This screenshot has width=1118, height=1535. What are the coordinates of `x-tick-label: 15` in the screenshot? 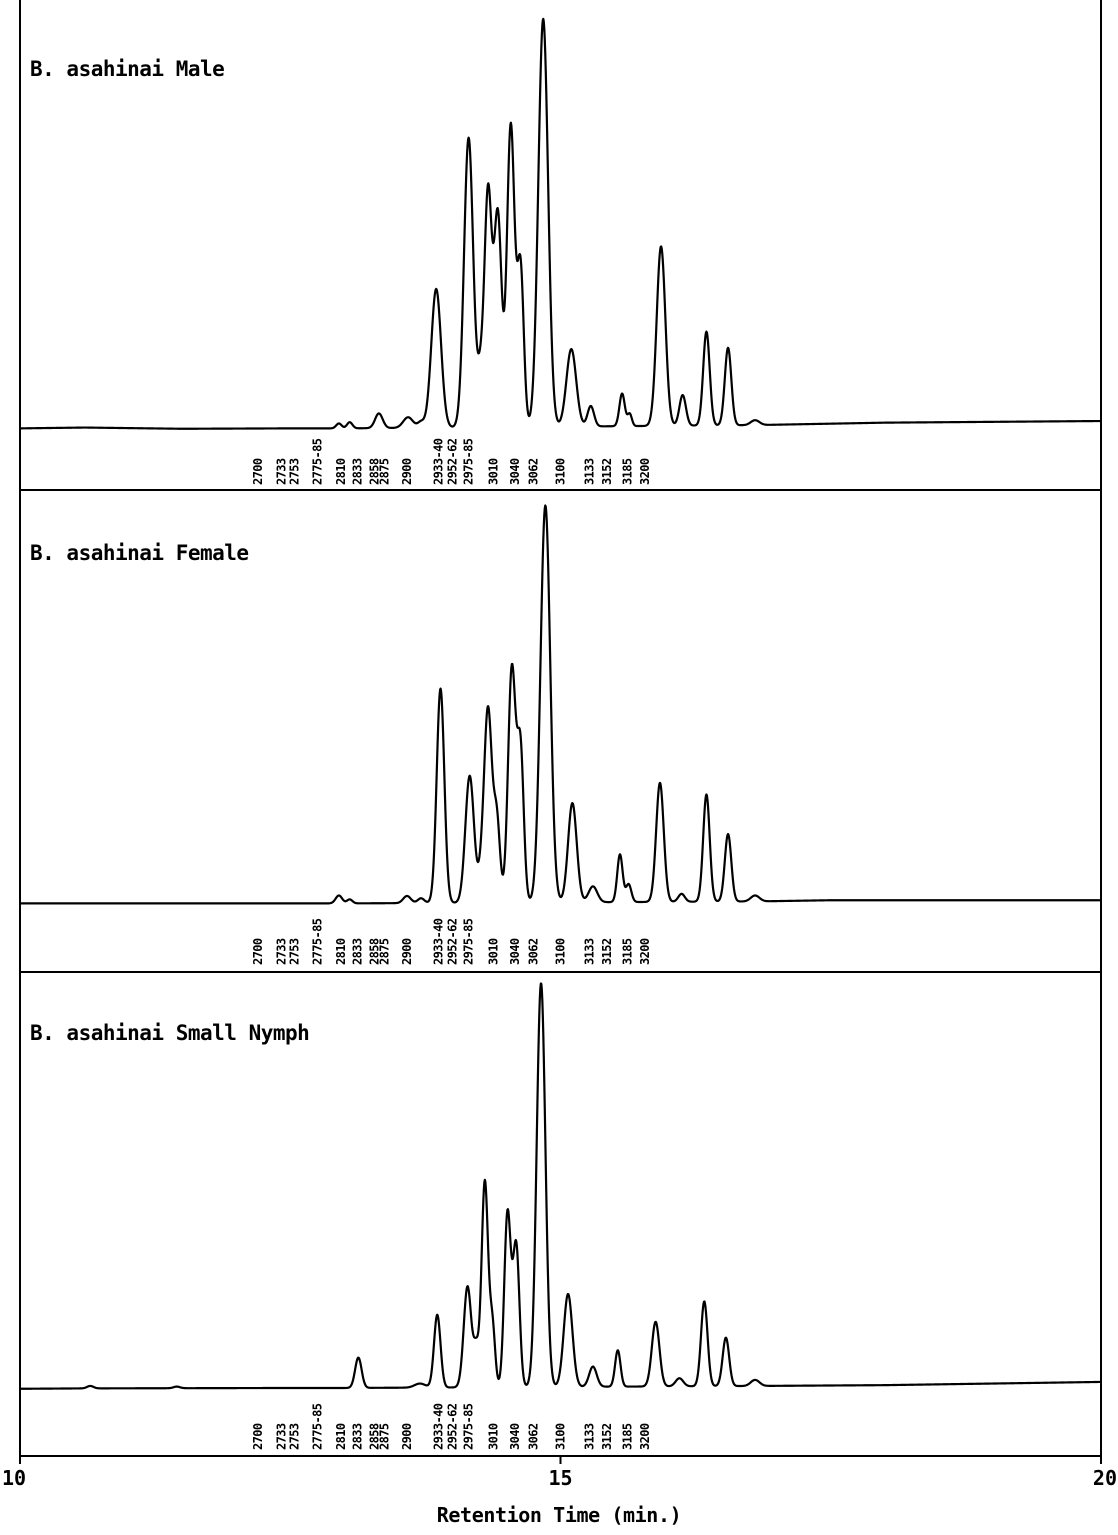 It's located at (560, 1478).